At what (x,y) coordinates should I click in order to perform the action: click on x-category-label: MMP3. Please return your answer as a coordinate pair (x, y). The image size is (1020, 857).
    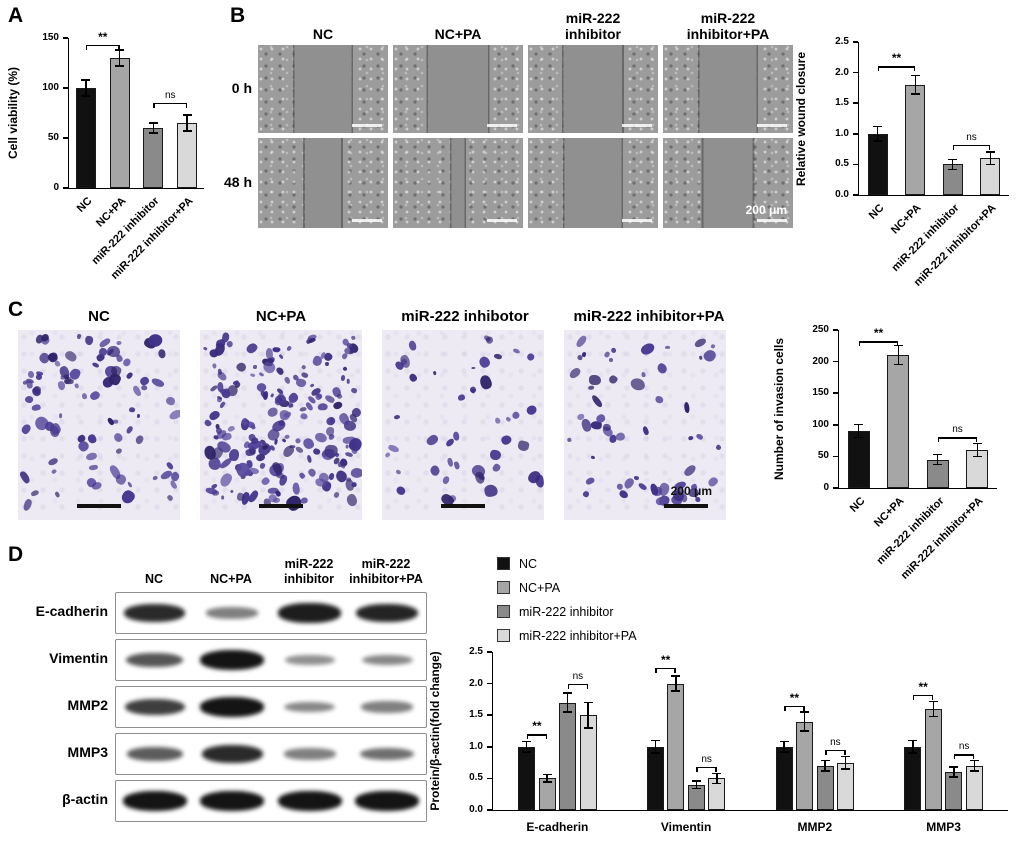
    Looking at the image, I should click on (943, 827).